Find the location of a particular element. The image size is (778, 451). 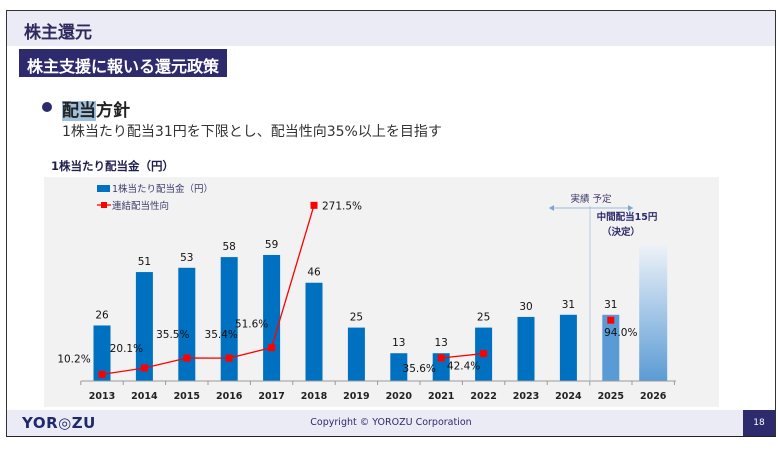

slide-title: 株主還元 is located at coordinates (58, 33).